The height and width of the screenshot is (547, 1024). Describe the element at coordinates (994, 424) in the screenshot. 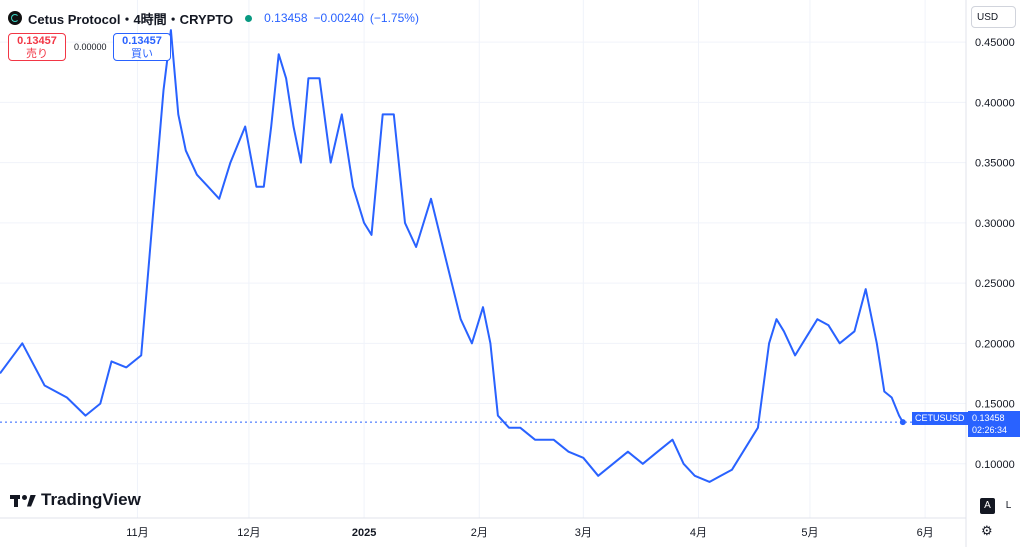

I see `last-price-box: 0.13458 02:26:34` at that location.